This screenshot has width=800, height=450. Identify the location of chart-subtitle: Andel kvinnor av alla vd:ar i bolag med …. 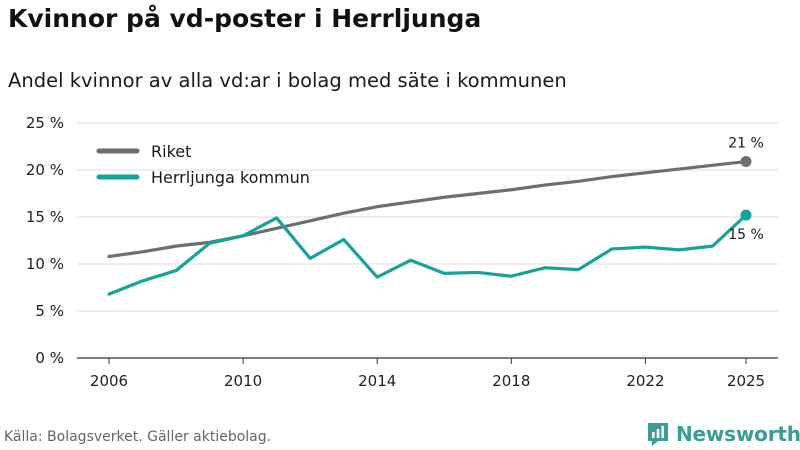
(287, 80).